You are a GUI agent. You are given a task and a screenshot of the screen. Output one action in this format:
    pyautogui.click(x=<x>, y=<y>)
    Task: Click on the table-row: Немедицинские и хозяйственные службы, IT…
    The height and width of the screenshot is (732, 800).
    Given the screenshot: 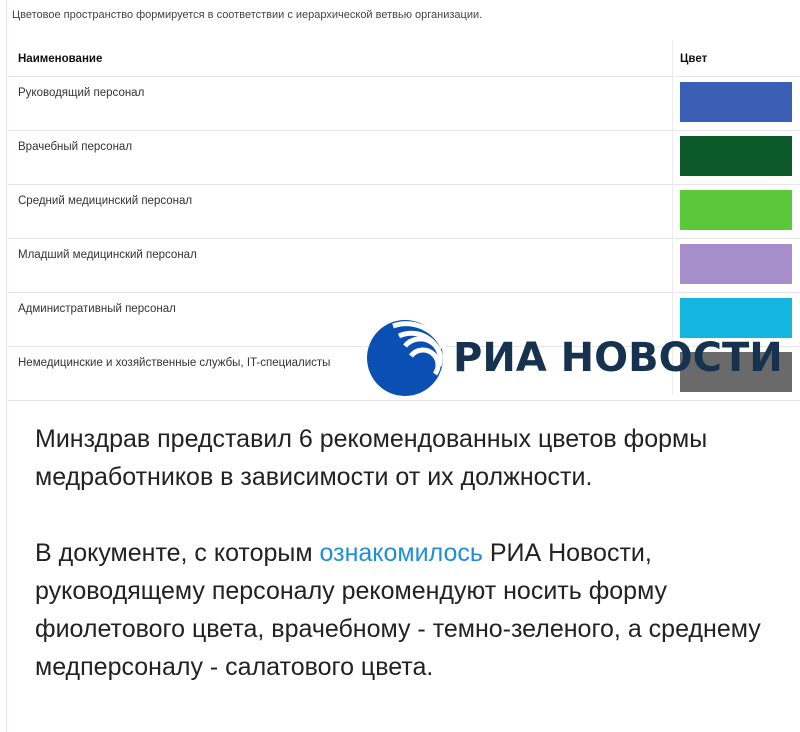 What is the action you would take?
    pyautogui.click(x=404, y=374)
    